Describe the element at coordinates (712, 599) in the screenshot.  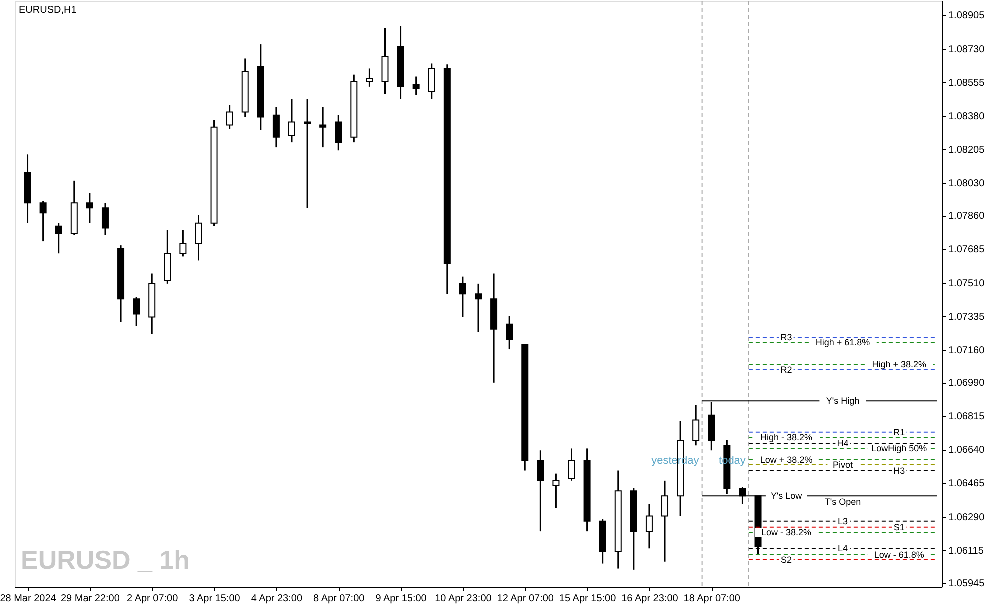
I see `x-tick-label: 18 Apr 07:00` at that location.